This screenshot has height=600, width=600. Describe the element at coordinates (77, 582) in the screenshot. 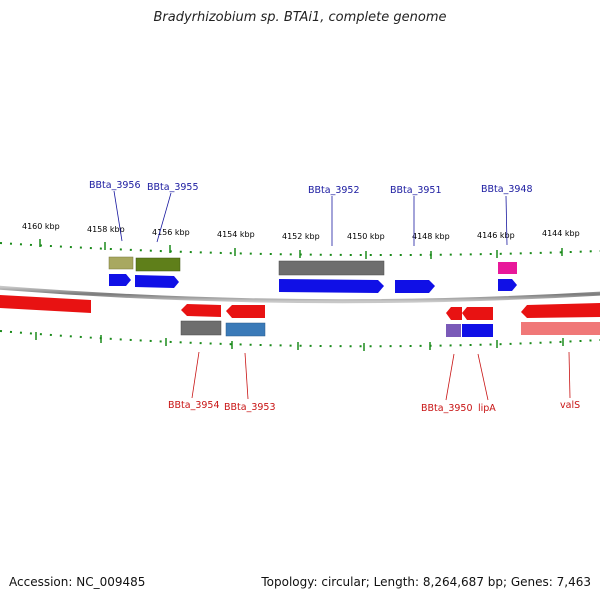

I see `accession-text: Accession: NC_009485` at that location.